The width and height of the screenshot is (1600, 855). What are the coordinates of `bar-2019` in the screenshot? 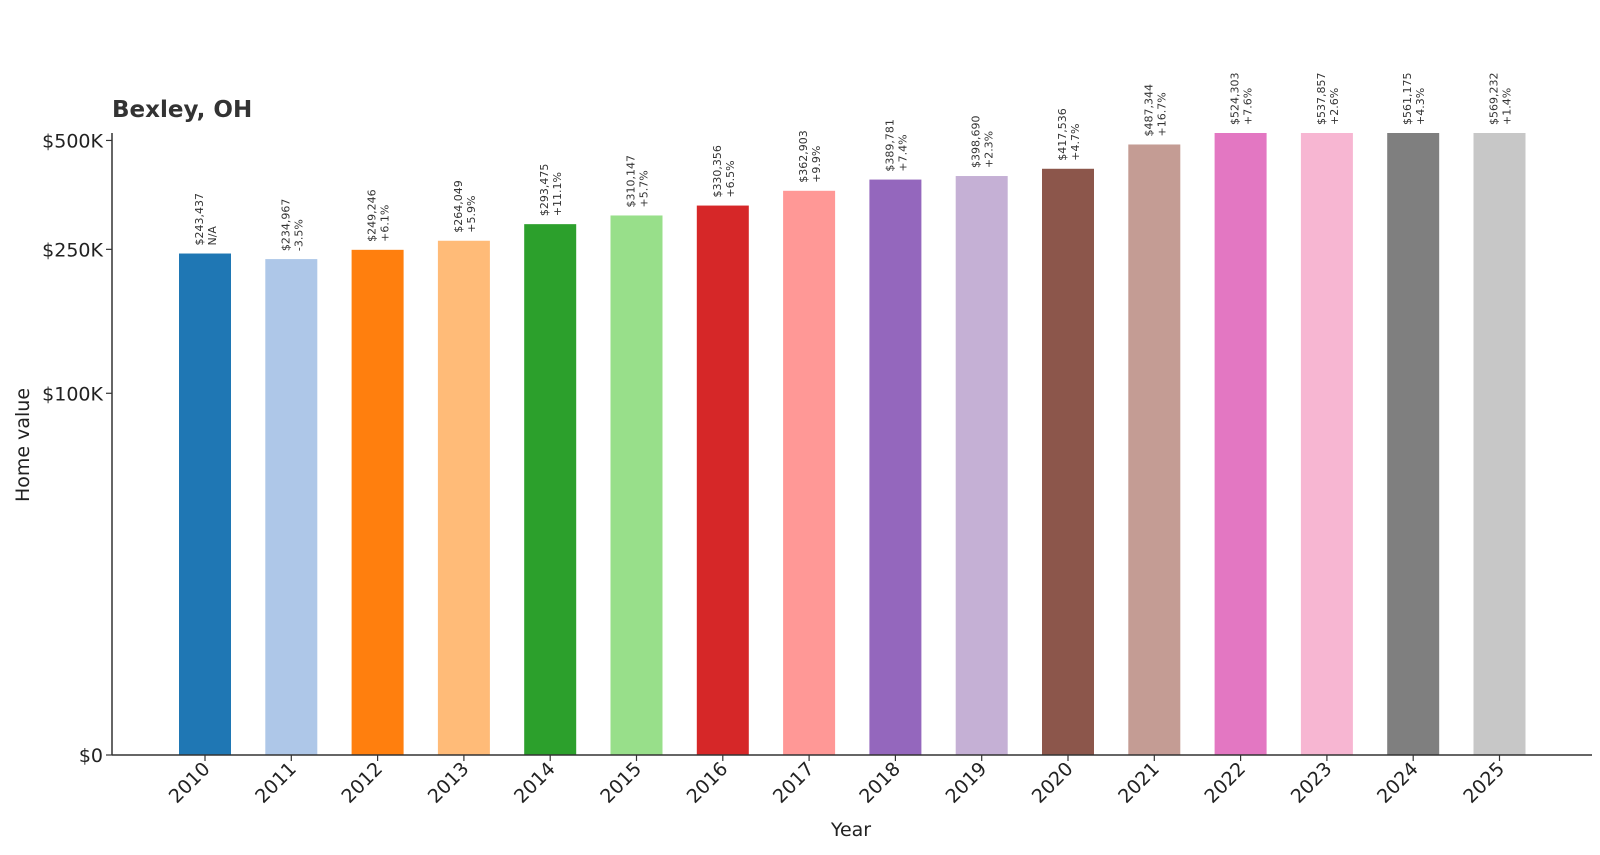 It's located at (981, 465).